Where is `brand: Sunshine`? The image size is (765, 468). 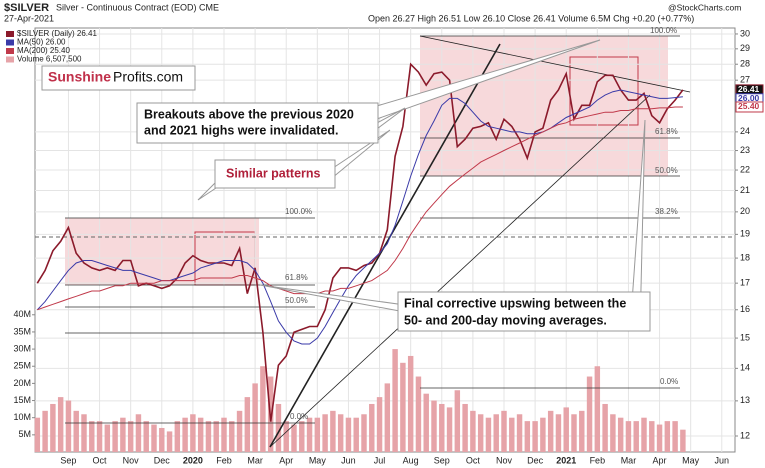 brand: Sunshine is located at coordinates (79, 77).